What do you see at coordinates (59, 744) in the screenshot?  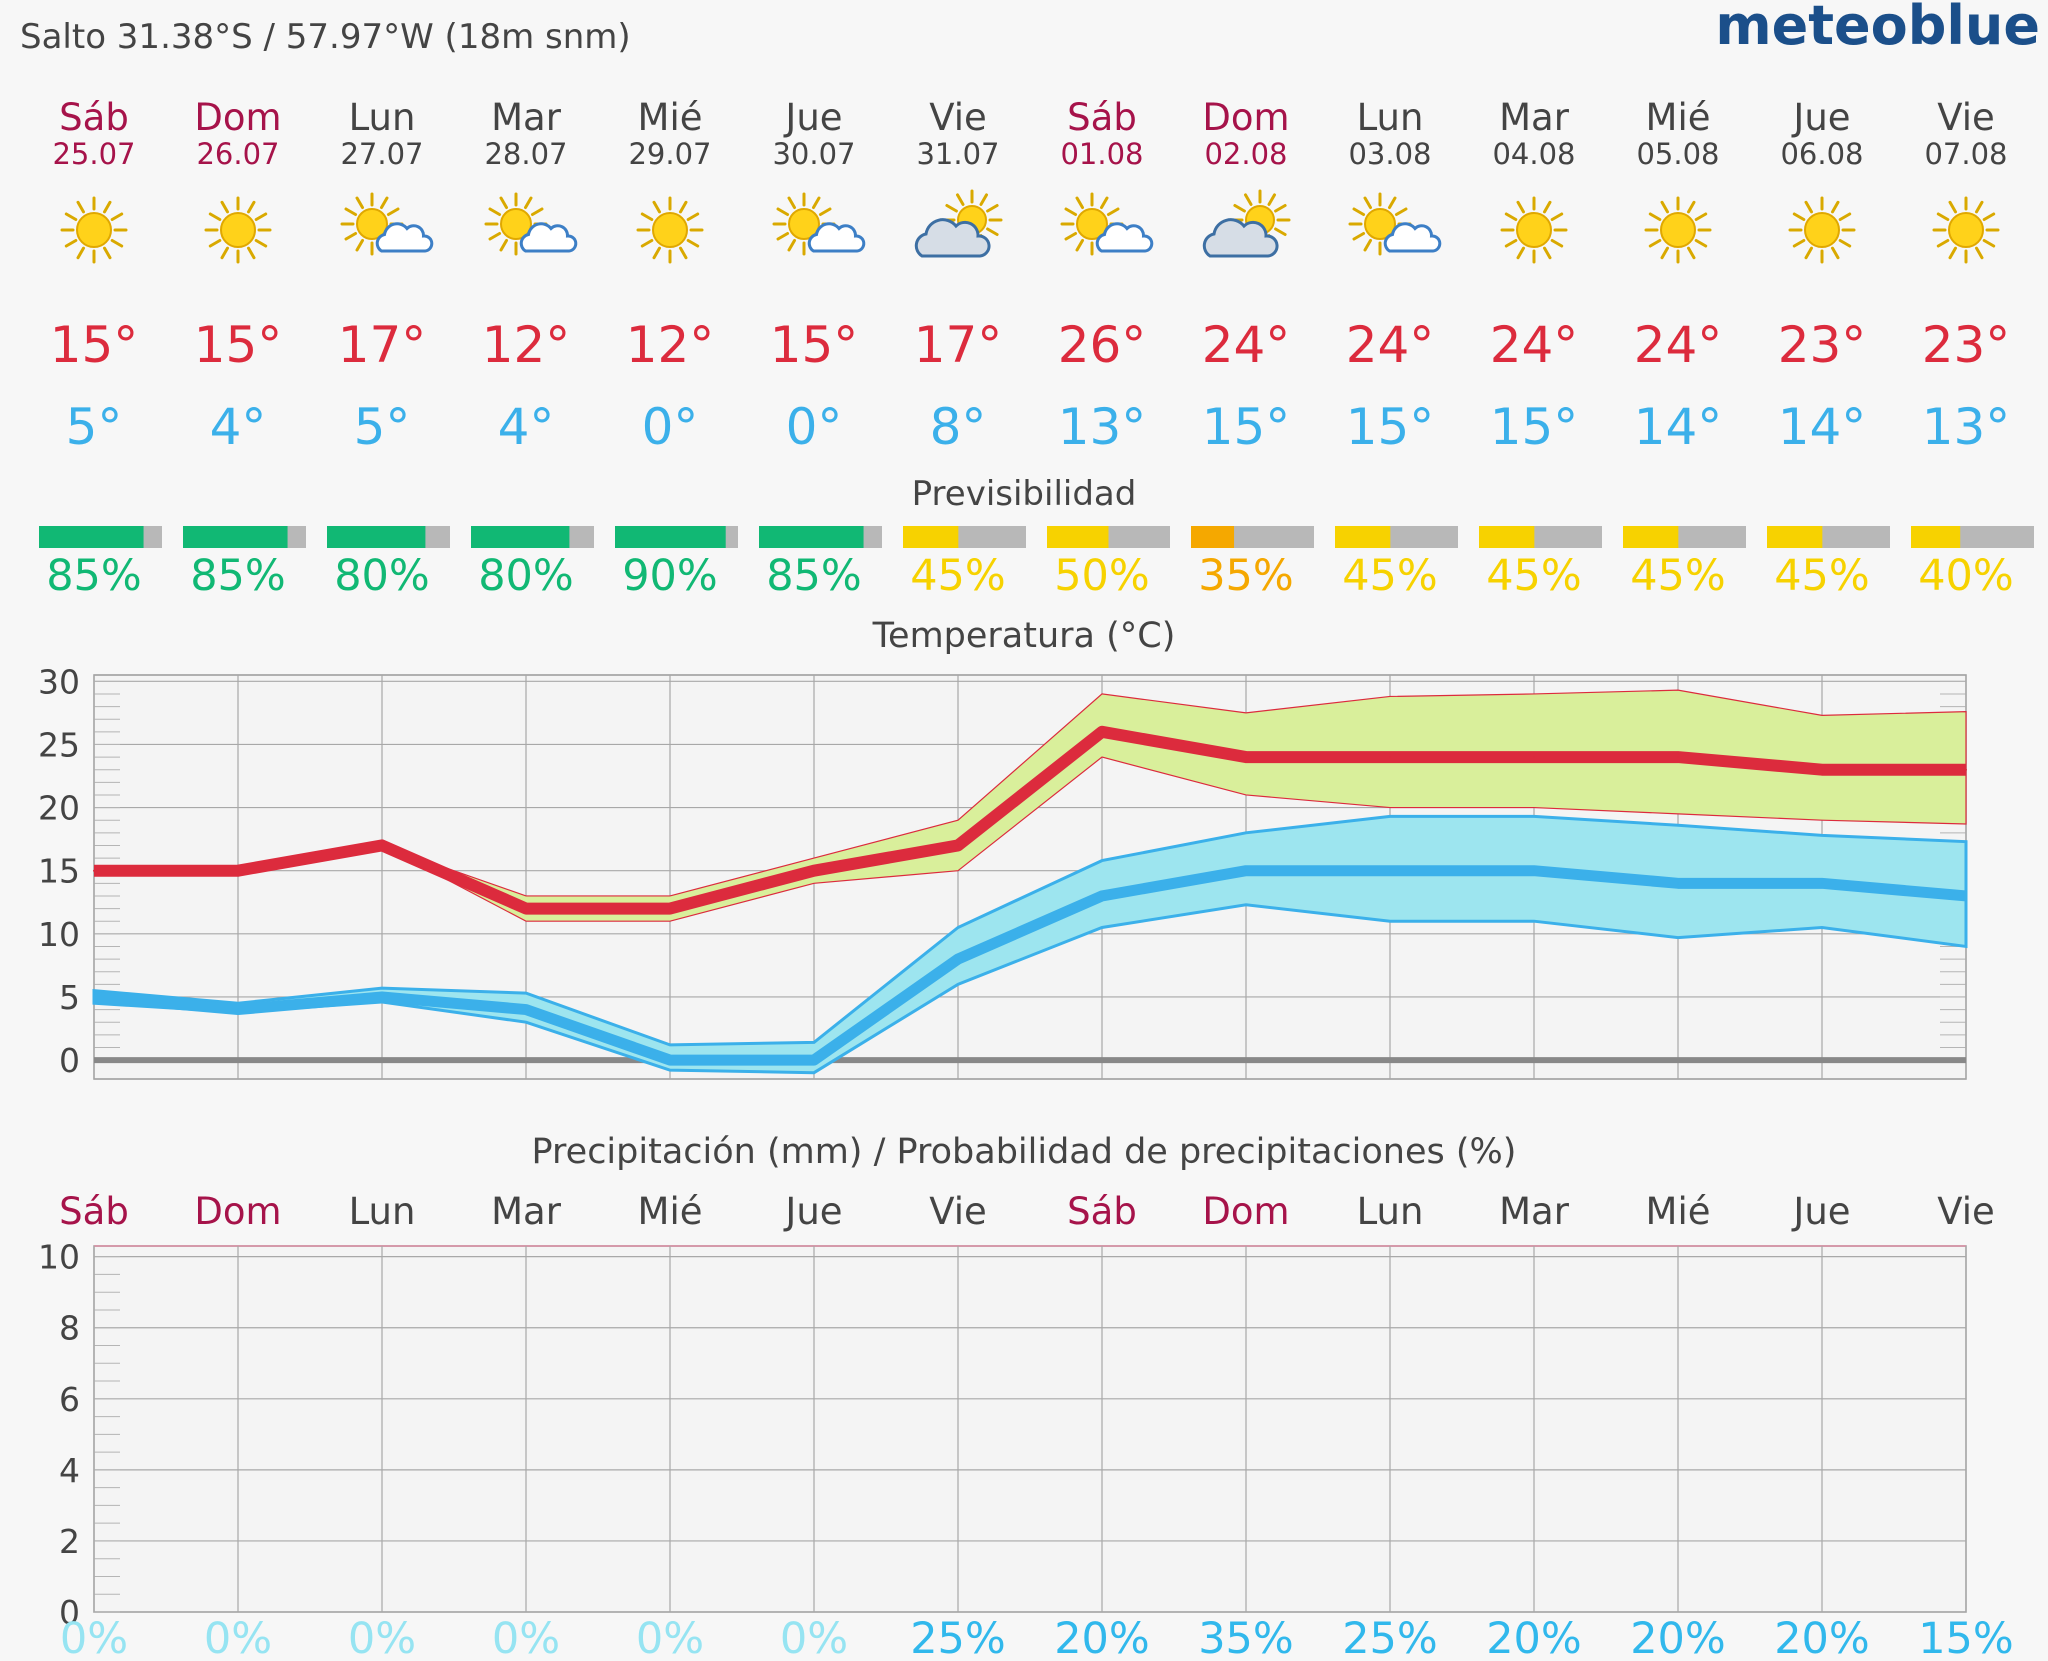 I see `y-tick-label: 25` at bounding box center [59, 744].